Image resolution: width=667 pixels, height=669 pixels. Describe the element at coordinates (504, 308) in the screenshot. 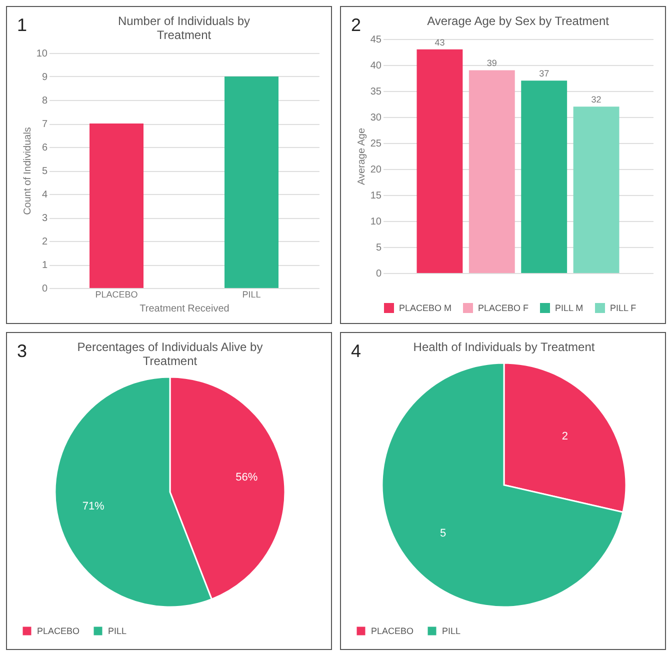

I see `legend-label: PLACEBO F` at that location.